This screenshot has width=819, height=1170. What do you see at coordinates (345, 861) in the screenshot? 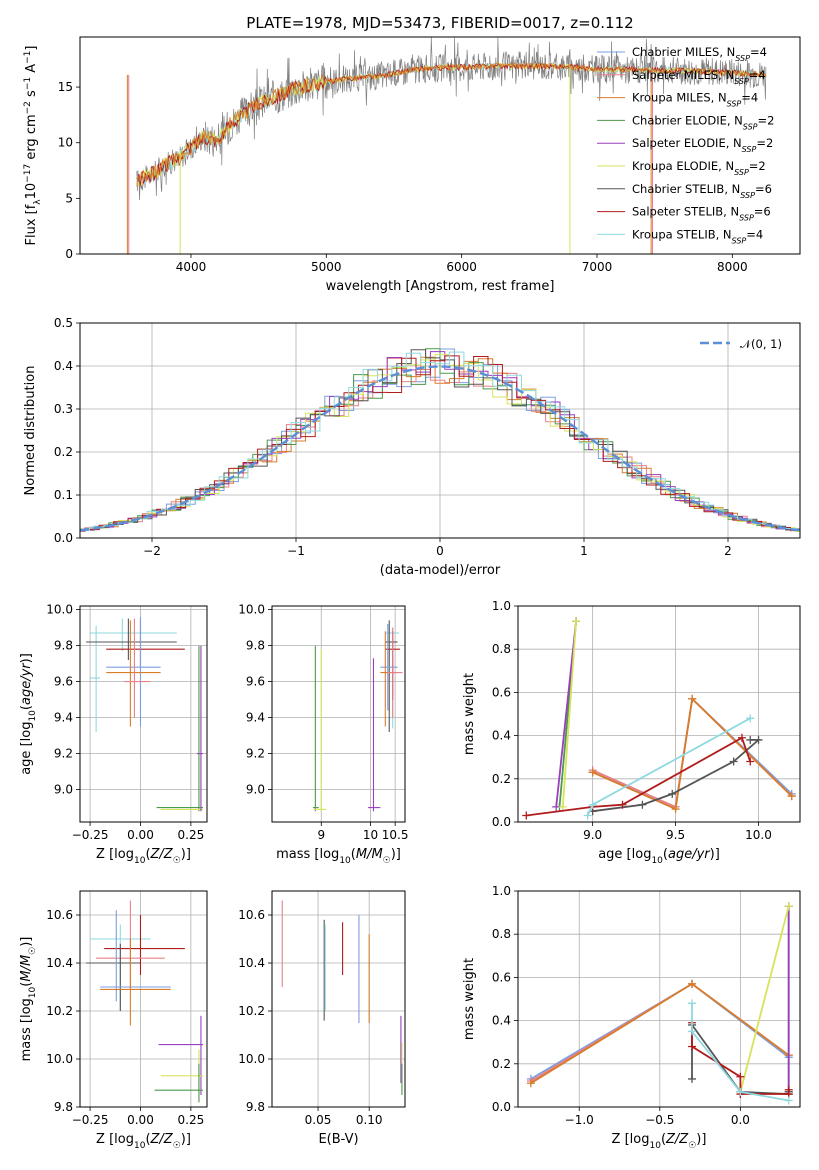
I see `age_vs_mass-xlabel-part: 10` at bounding box center [345, 861].